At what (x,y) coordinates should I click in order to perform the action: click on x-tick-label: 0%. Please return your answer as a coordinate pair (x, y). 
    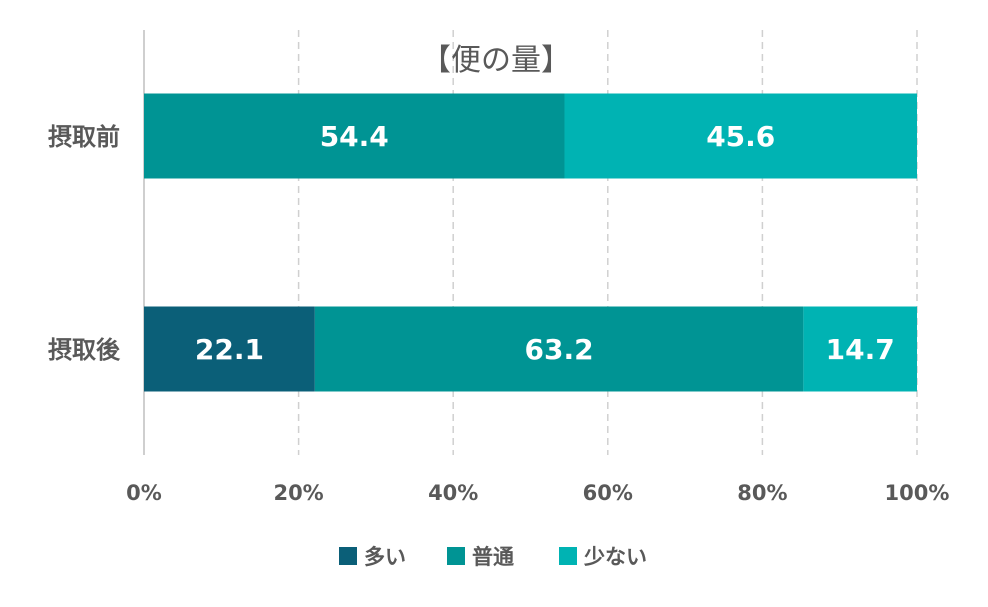
    Looking at the image, I should click on (144, 493).